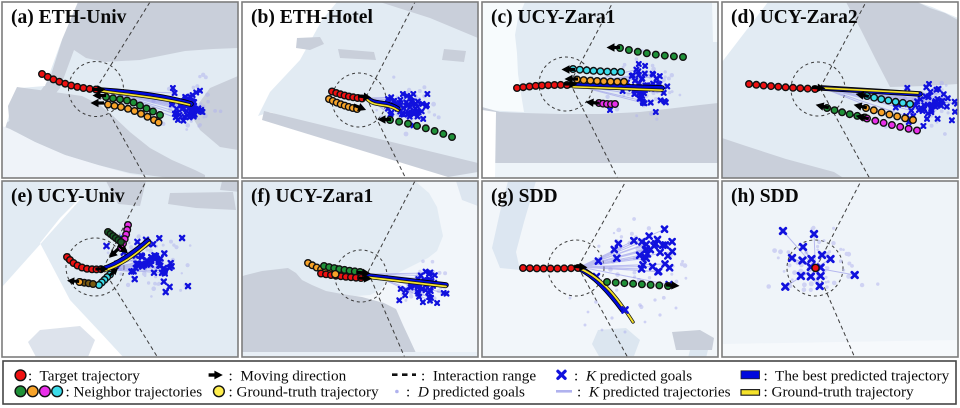 The image size is (960, 408). I want to click on svg-text: (a) ETH-Univ, so click(69, 17).